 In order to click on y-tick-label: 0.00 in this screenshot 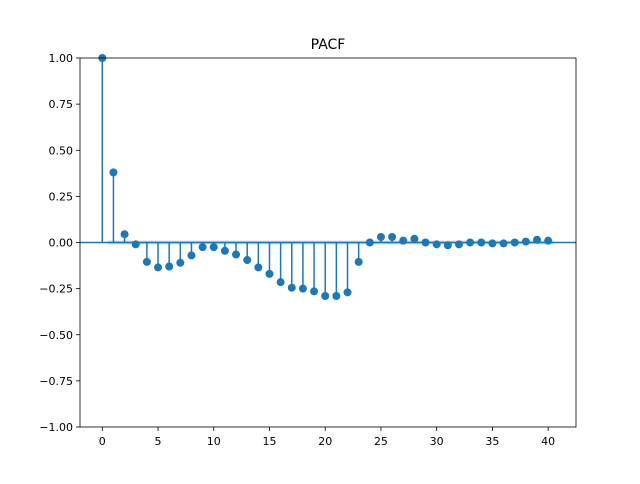, I will do `click(61, 243)`.